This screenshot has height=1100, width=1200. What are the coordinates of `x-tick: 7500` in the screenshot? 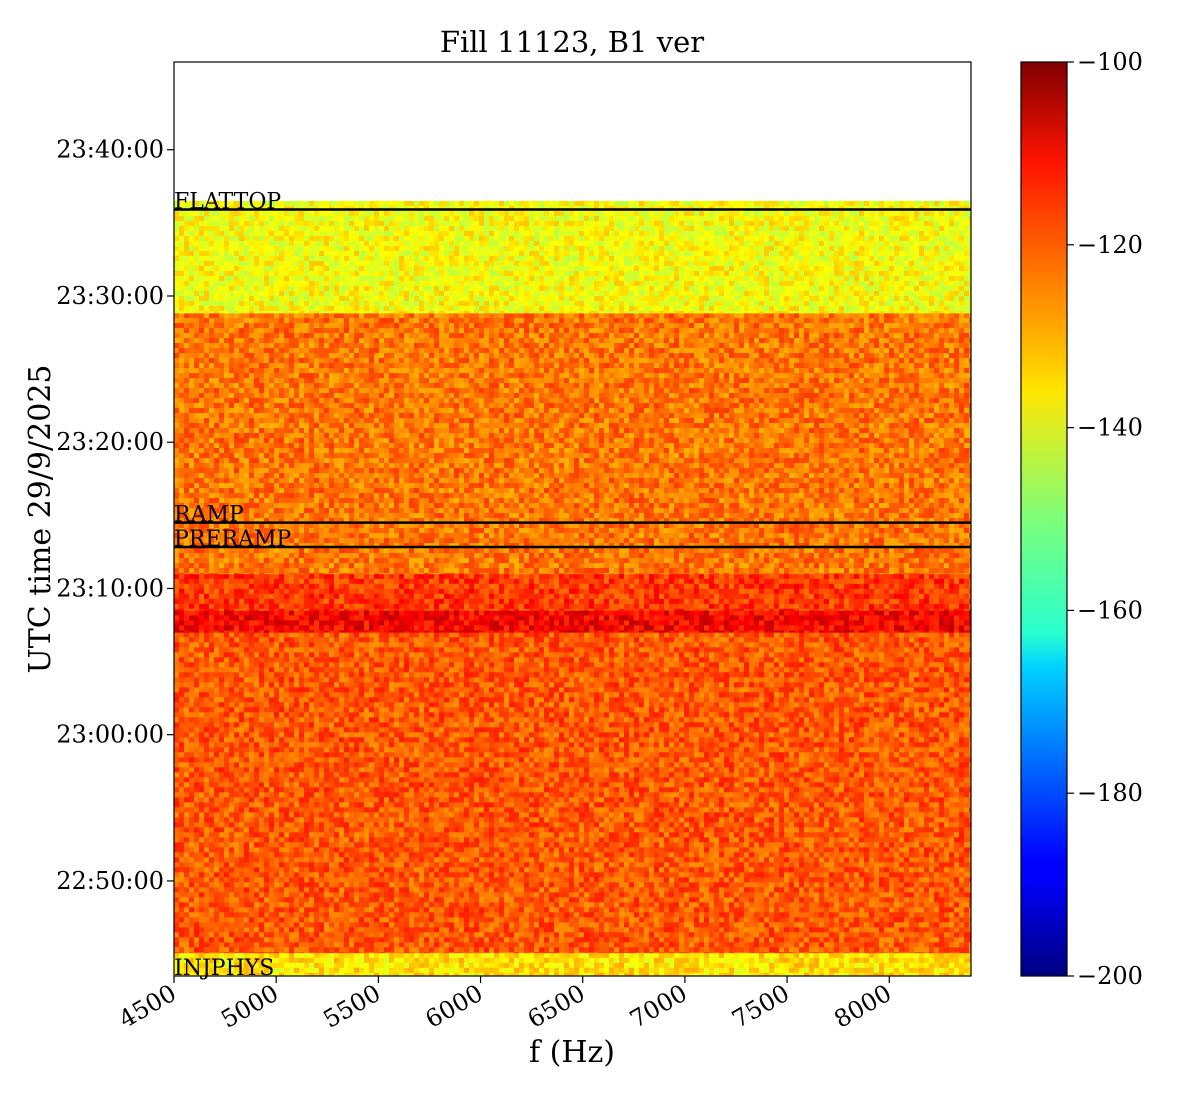 It's located at (760, 1005).